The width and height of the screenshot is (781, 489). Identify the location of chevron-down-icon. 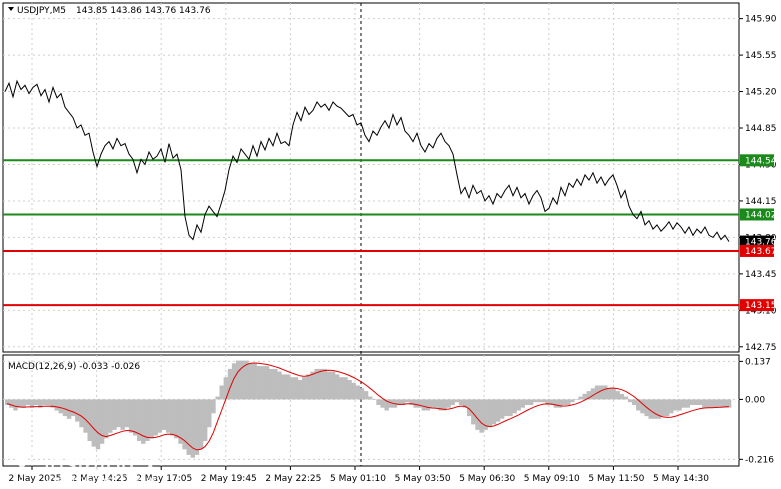
(11, 9).